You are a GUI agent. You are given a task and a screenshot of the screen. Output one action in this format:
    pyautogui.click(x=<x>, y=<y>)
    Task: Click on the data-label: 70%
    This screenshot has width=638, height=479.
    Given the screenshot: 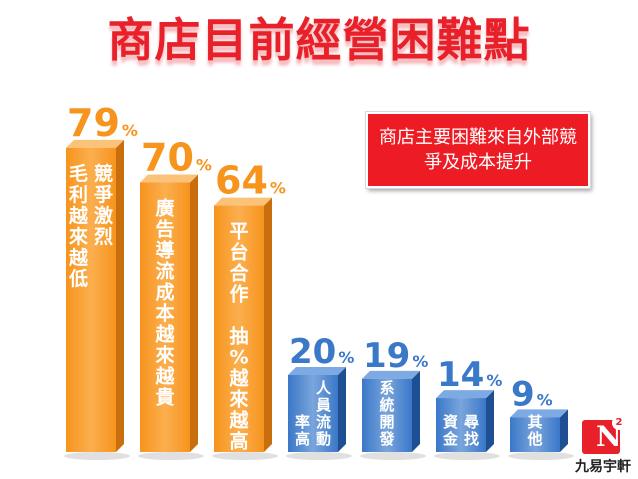 What is the action you would take?
    pyautogui.click(x=176, y=158)
    